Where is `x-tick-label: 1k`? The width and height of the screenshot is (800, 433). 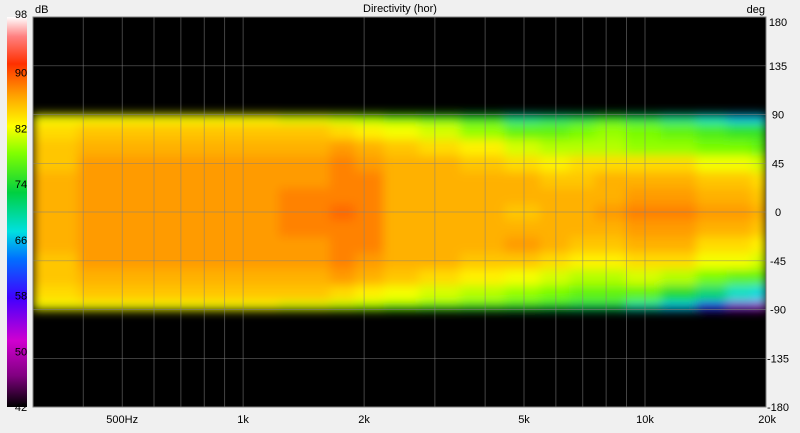 x-tick-label: 1k is located at coordinates (243, 420).